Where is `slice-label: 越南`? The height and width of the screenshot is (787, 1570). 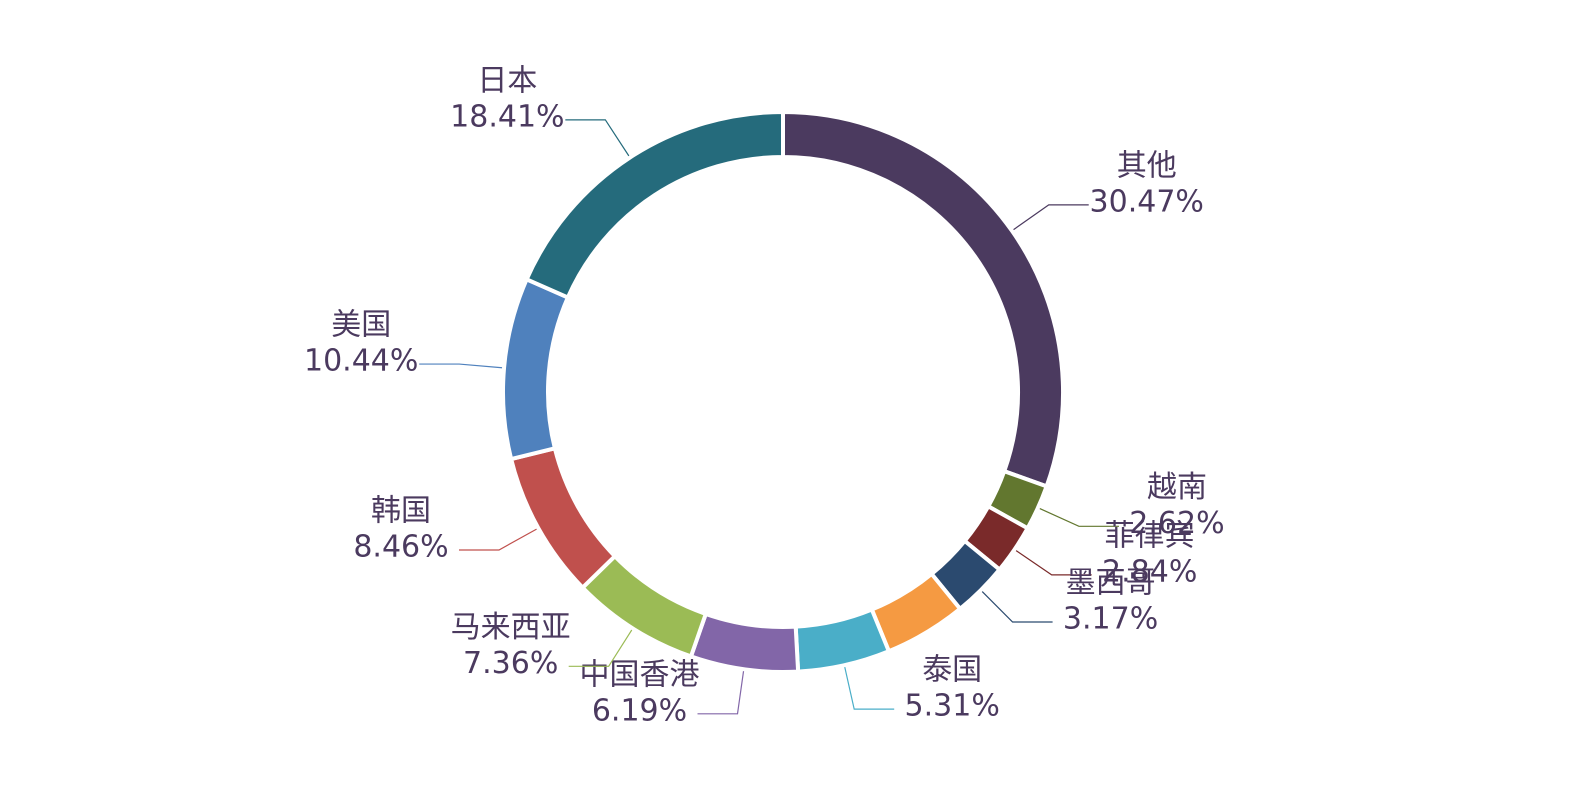
slice-label: 越南 is located at coordinates (1177, 487).